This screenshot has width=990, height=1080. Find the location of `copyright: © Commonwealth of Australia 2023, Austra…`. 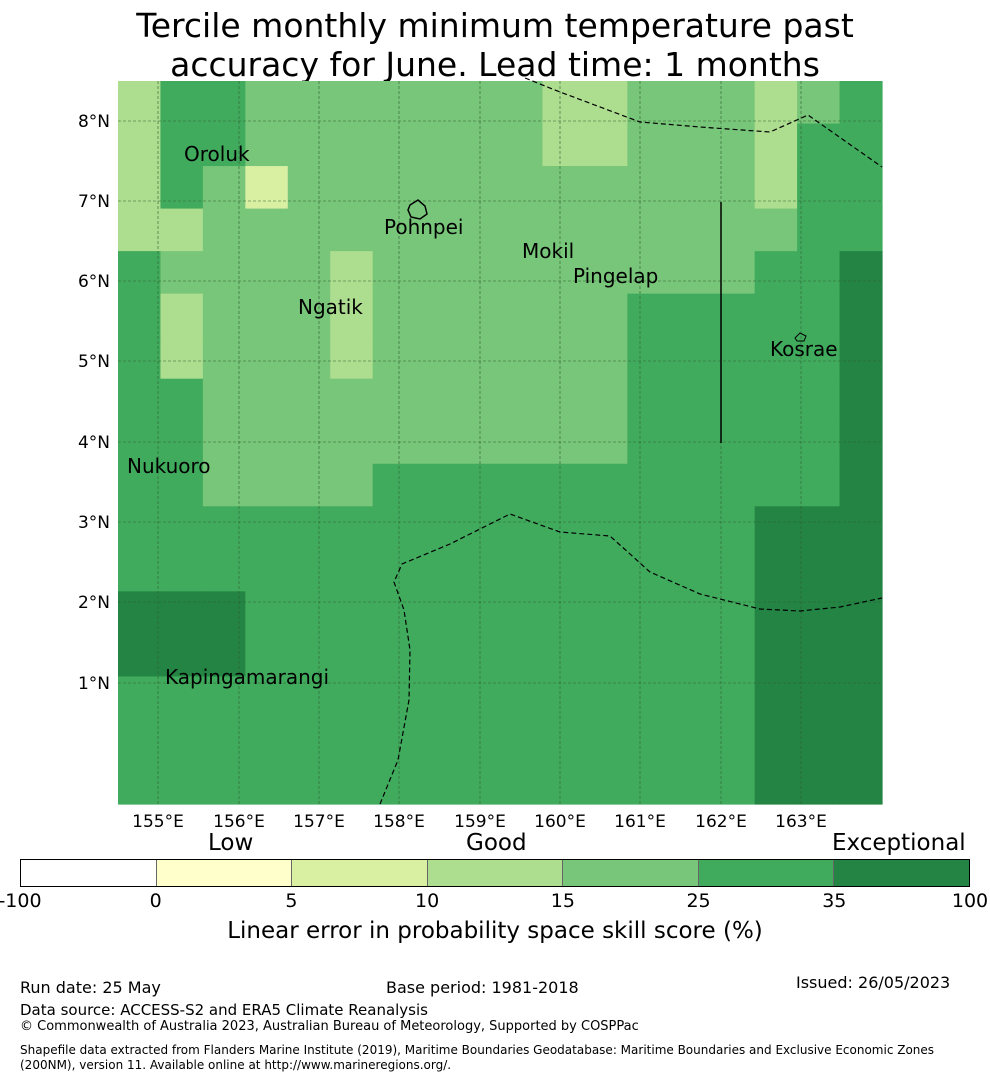

copyright: © Commonwealth of Australia 2023, Austra… is located at coordinates (329, 1026).